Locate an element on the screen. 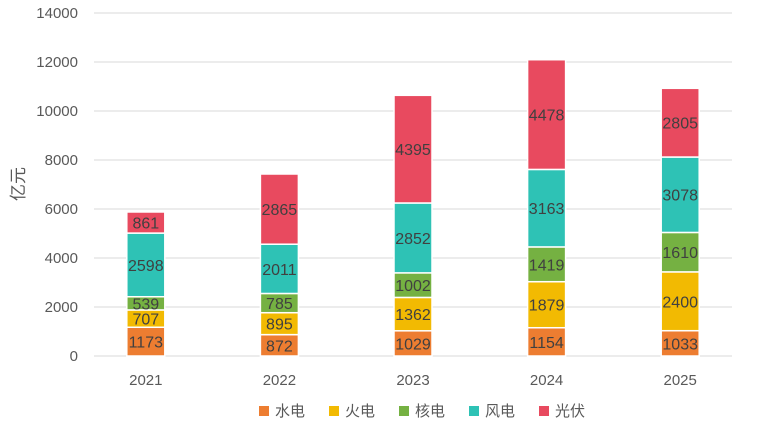 This screenshot has height=430, width=763. legend: 水电 火电 核电 风电 光伏 is located at coordinates (422, 411).